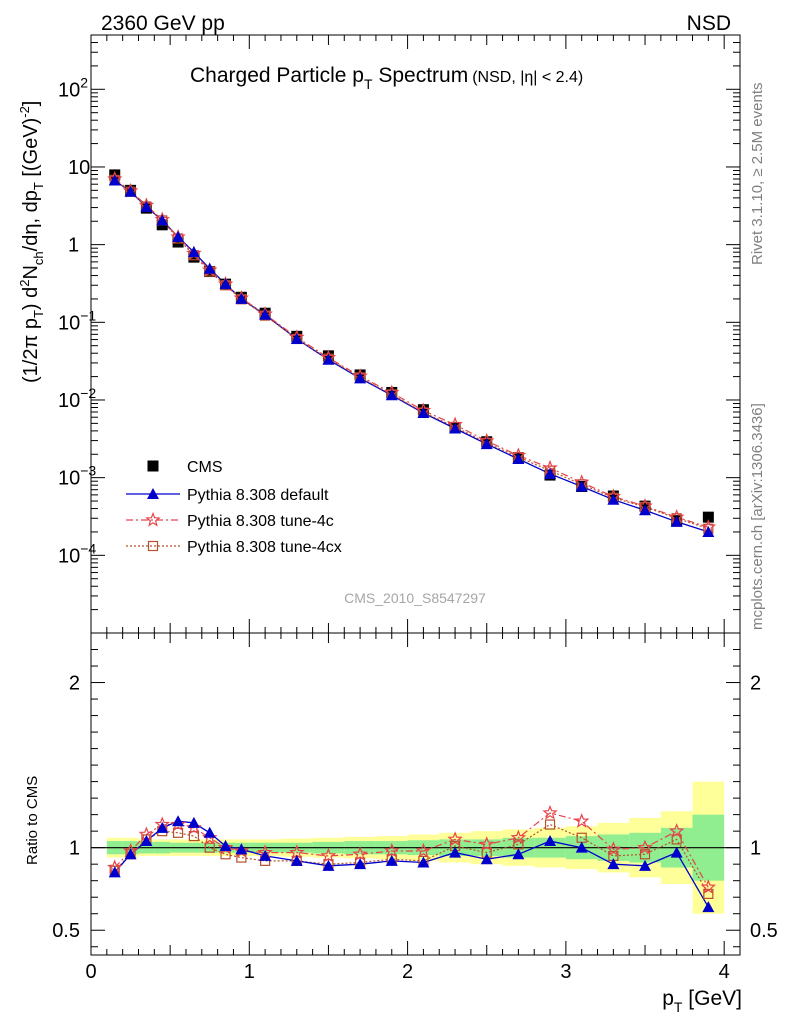 The image size is (786, 1024). I want to click on x-tick-label: 1, so click(249, 972).